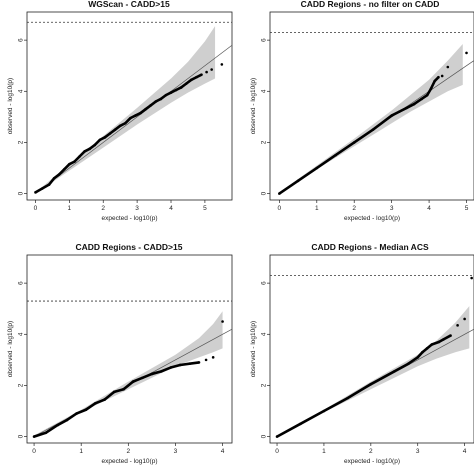 This screenshot has width=474, height=474. What do you see at coordinates (264, 142) in the screenshot?
I see `y-tick-label: 2` at bounding box center [264, 142].